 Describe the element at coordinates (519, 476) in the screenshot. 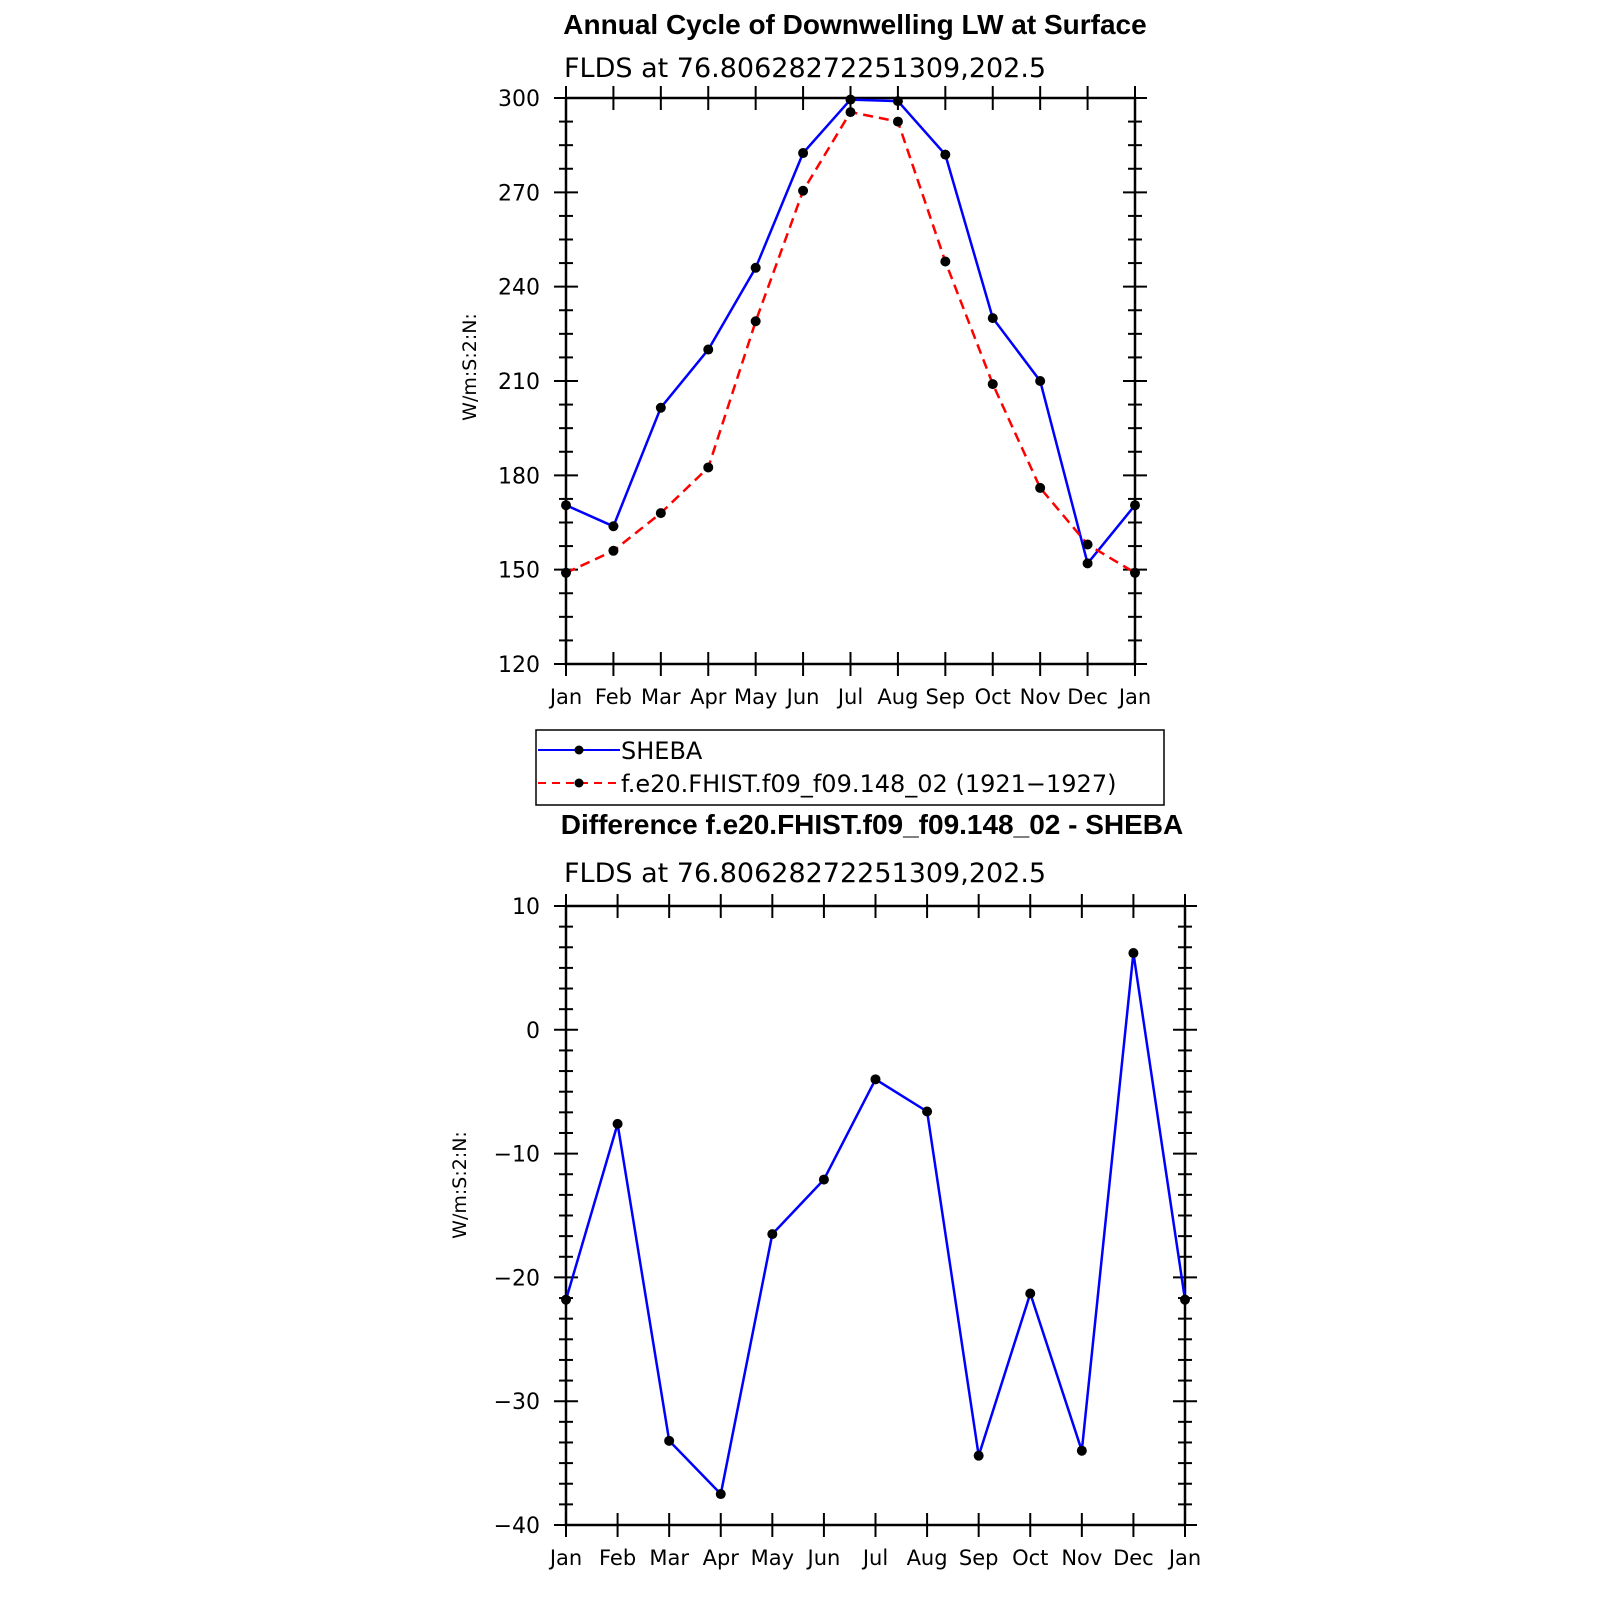

I see `y-tick-label: 180` at that location.